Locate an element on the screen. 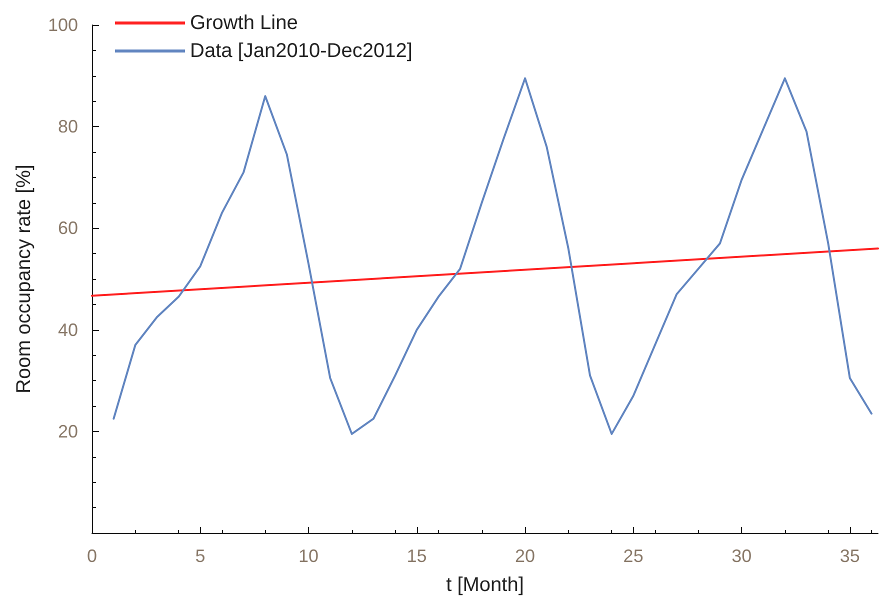 The width and height of the screenshot is (881, 606). x-tick-label: 10 is located at coordinates (308, 556).